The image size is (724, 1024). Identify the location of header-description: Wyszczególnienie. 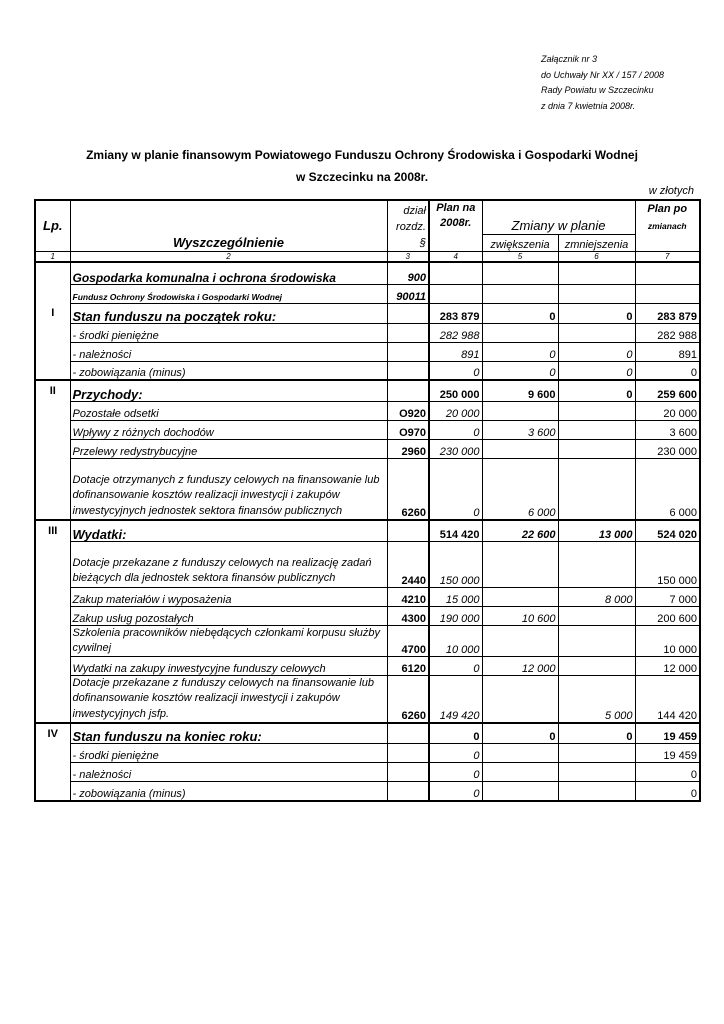
(228, 225).